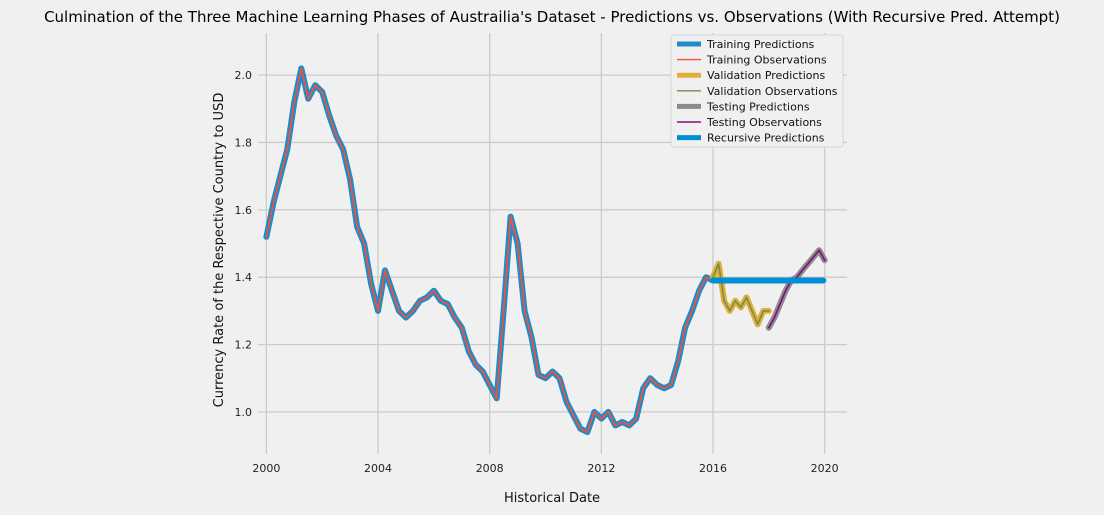 Image resolution: width=1104 pixels, height=515 pixels. Describe the element at coordinates (266, 468) in the screenshot. I see `x-tick-label: 2000` at that location.